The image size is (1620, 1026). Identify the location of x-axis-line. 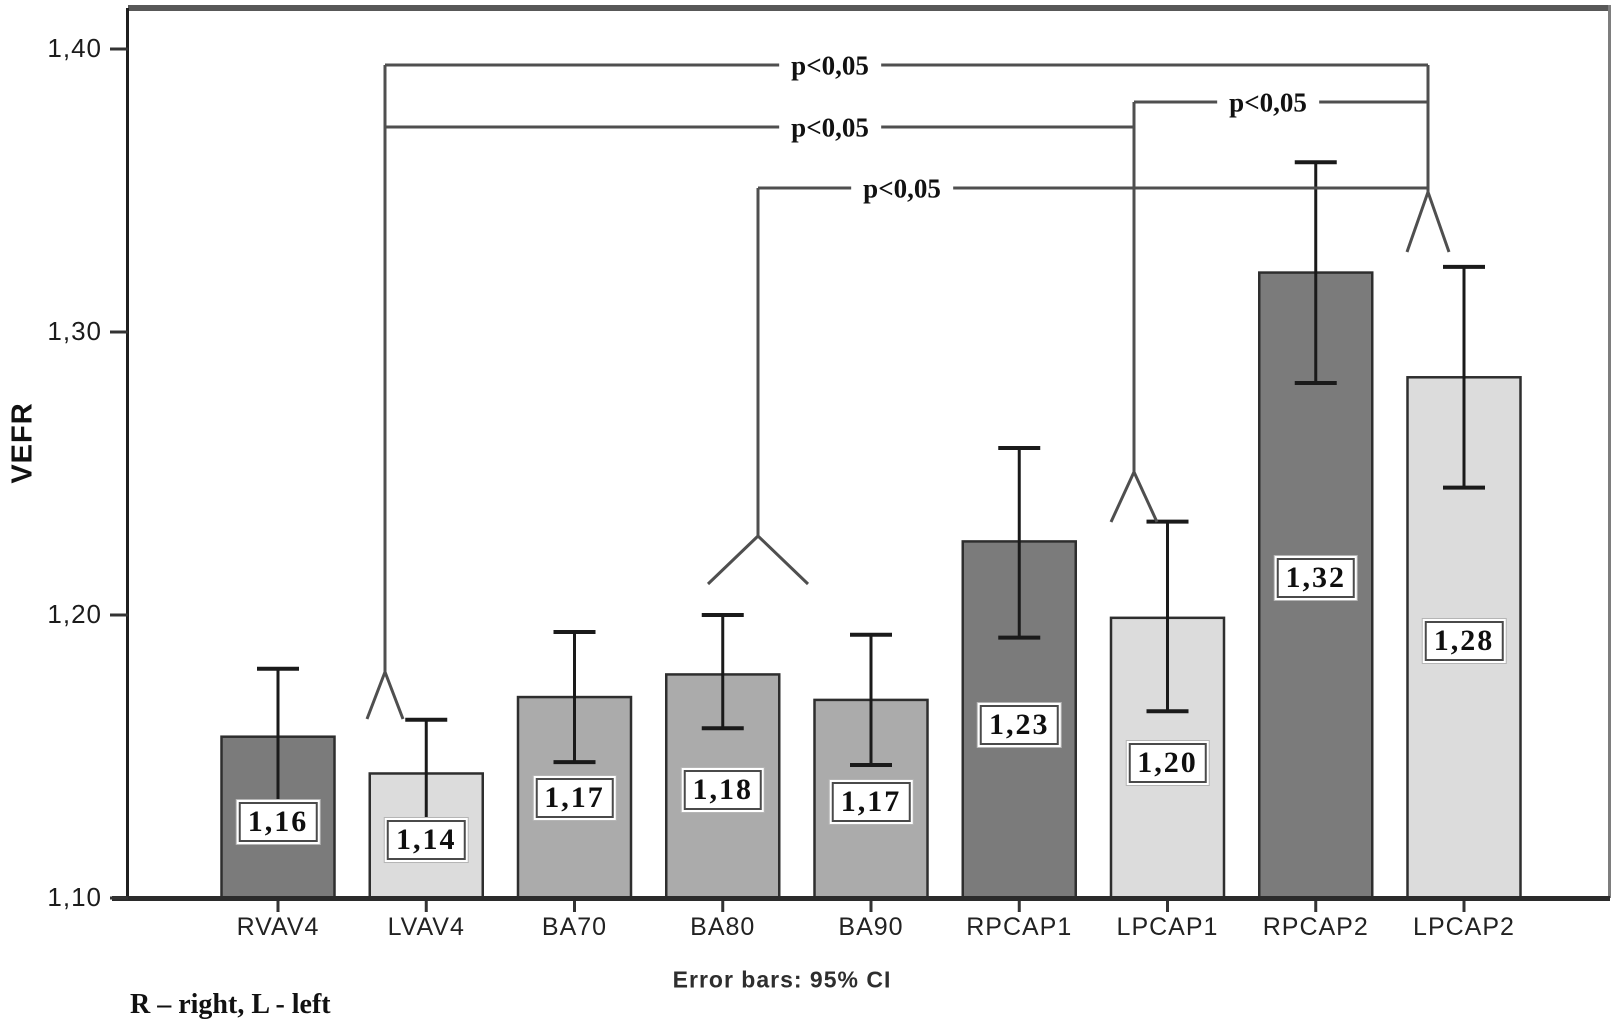
(861, 898).